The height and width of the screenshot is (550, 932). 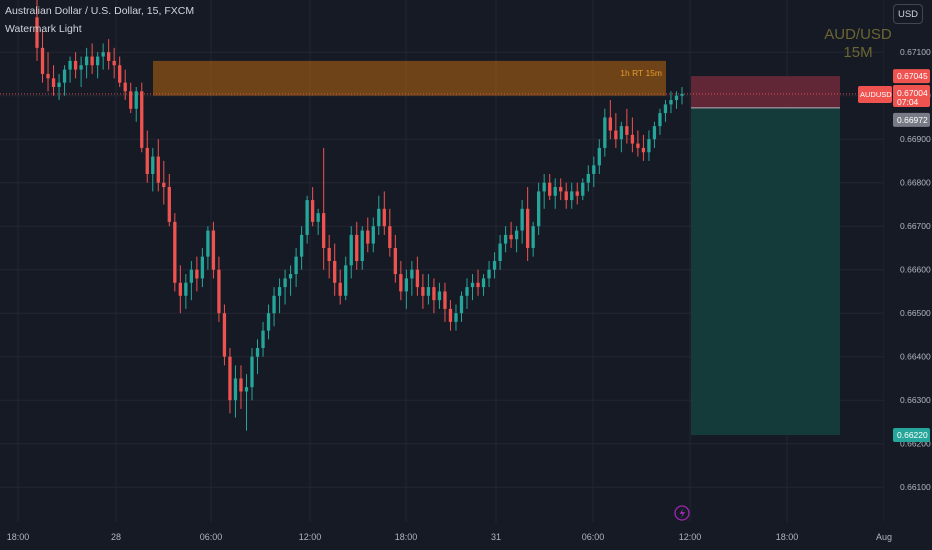 I want to click on price-tick: 0.66100, so click(x=915, y=487).